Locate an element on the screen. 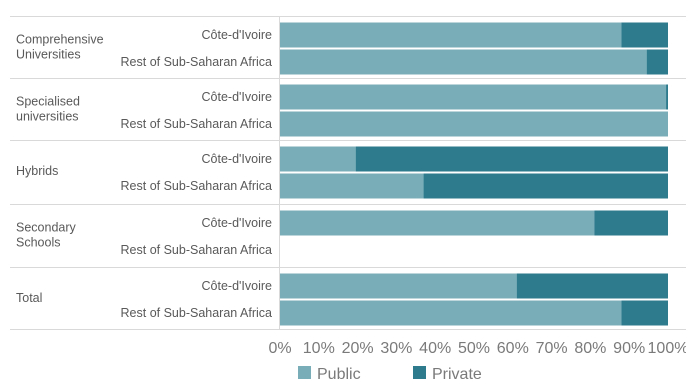 The height and width of the screenshot is (390, 686). x-tick-label: 90% is located at coordinates (629, 348).